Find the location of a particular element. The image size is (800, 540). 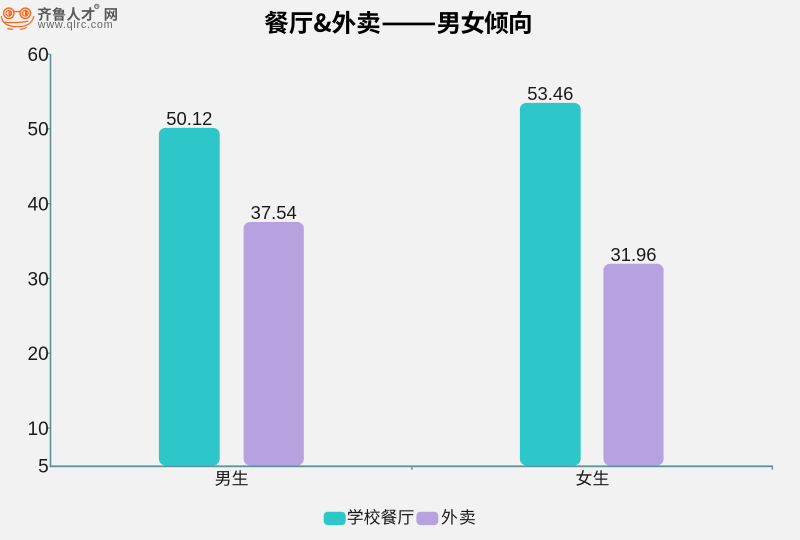

svg-text: 53.46 is located at coordinates (550, 93).